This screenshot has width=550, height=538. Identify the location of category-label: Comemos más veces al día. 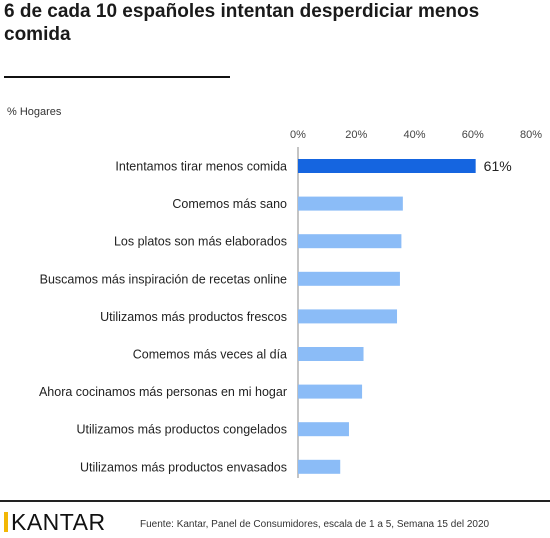
(210, 355).